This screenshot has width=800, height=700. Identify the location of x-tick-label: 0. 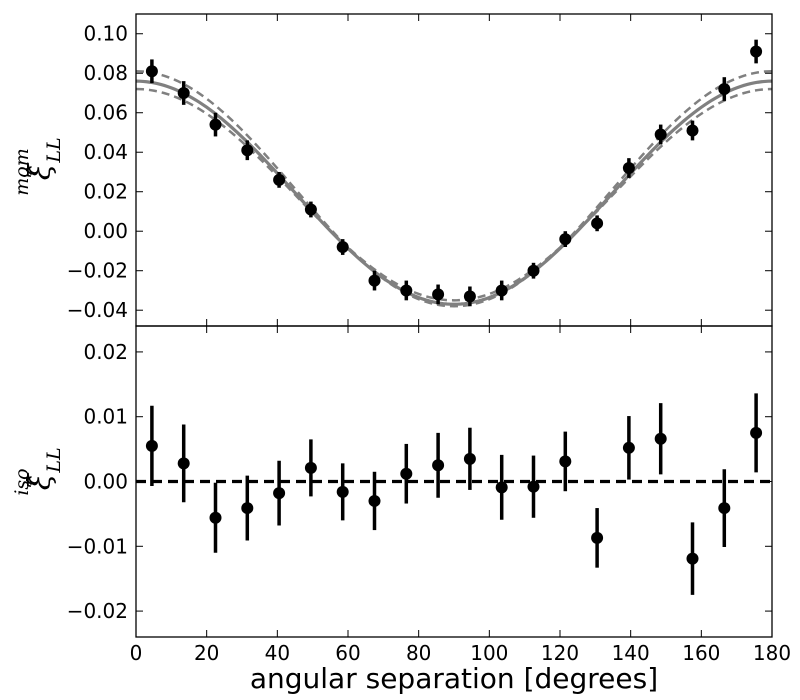
(136, 653).